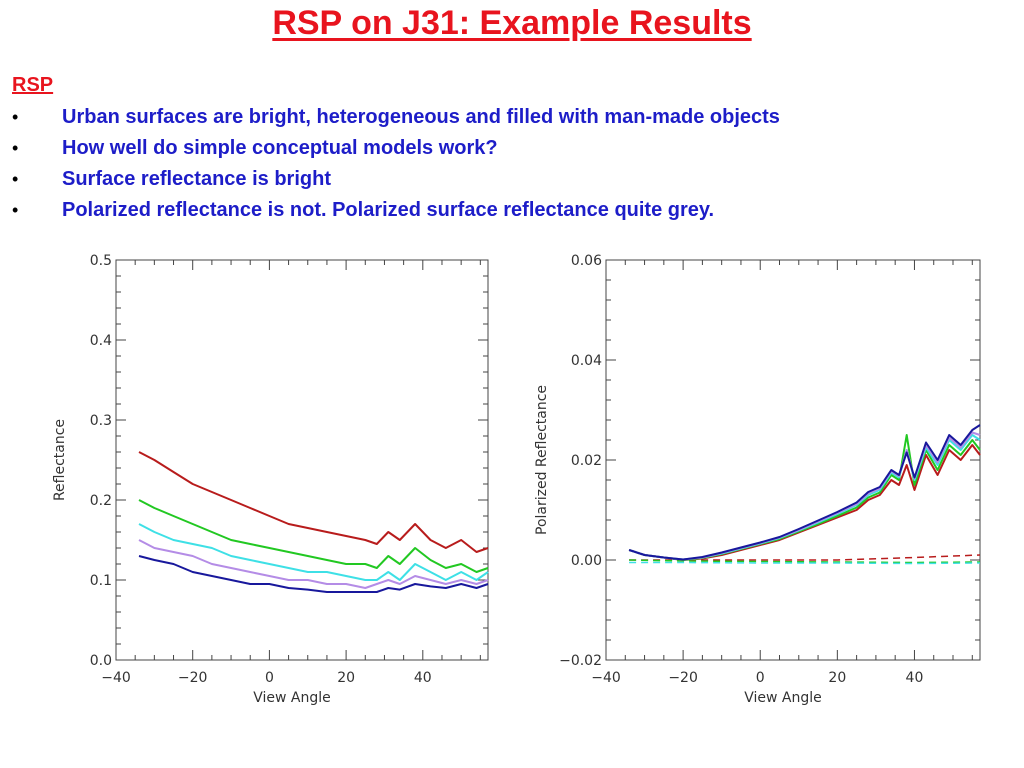 This screenshot has height=768, width=1024. Describe the element at coordinates (101, 341) in the screenshot. I see `y-tick-label: 0.4` at that location.